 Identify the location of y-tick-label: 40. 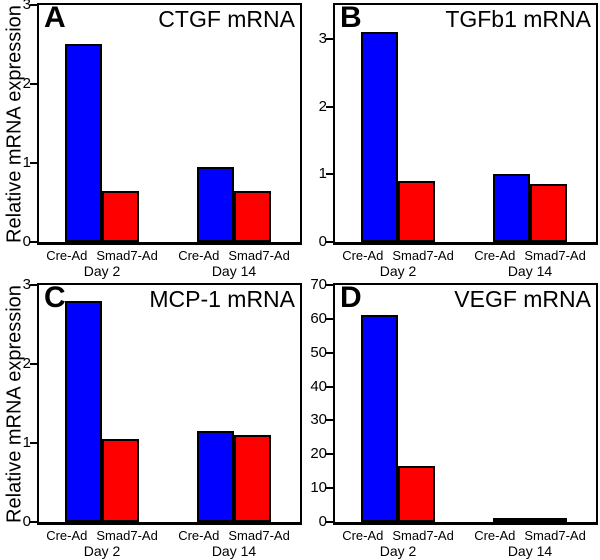
(318, 386).